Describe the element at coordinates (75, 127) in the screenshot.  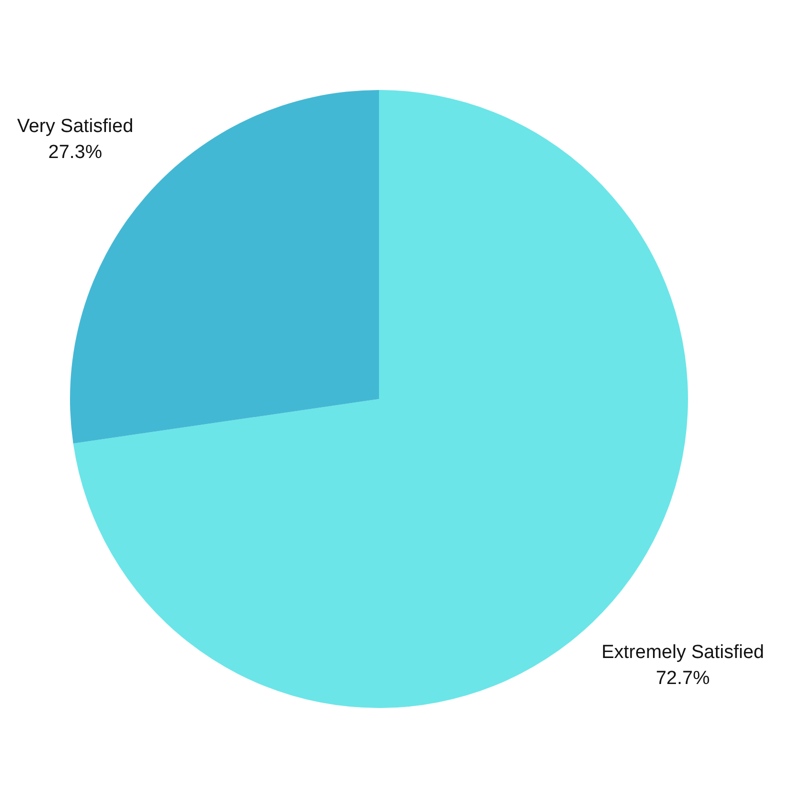
I see `slice-label: Very Satisfied` at that location.